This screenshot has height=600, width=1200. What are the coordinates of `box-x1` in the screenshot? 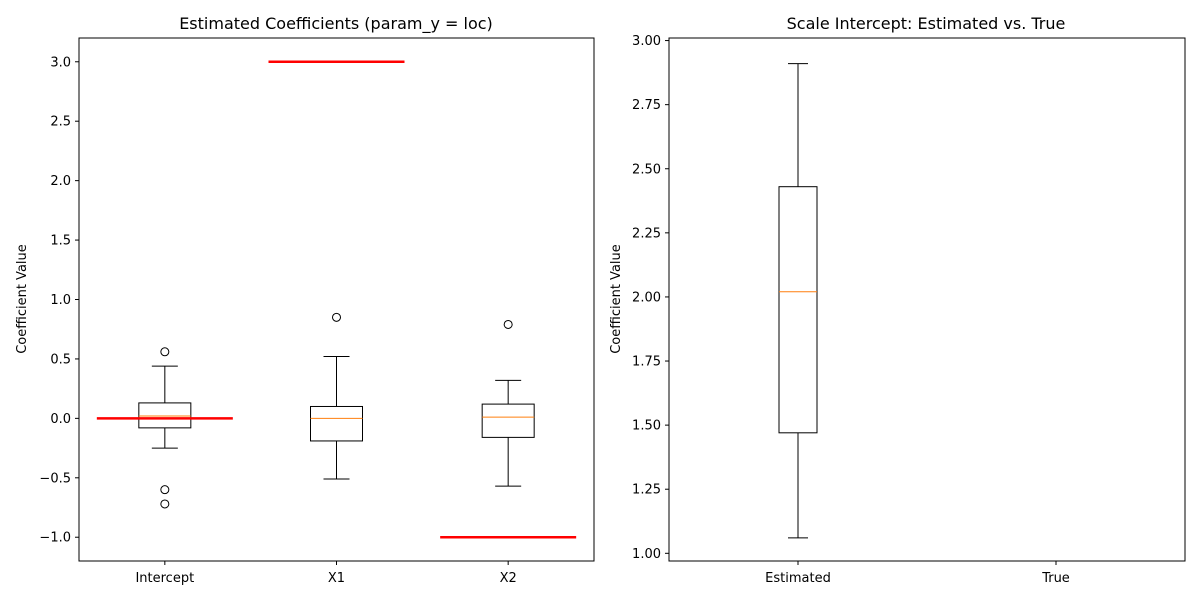 It's located at (336, 423).